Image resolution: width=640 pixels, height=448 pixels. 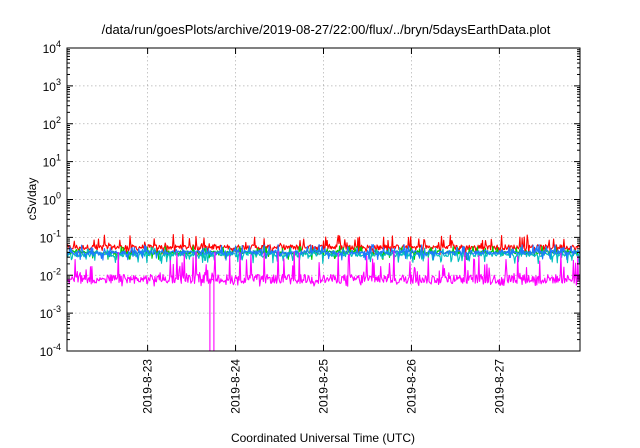 What do you see at coordinates (324, 386) in the screenshot?
I see `x-tick-label: 2019-8-25` at bounding box center [324, 386].